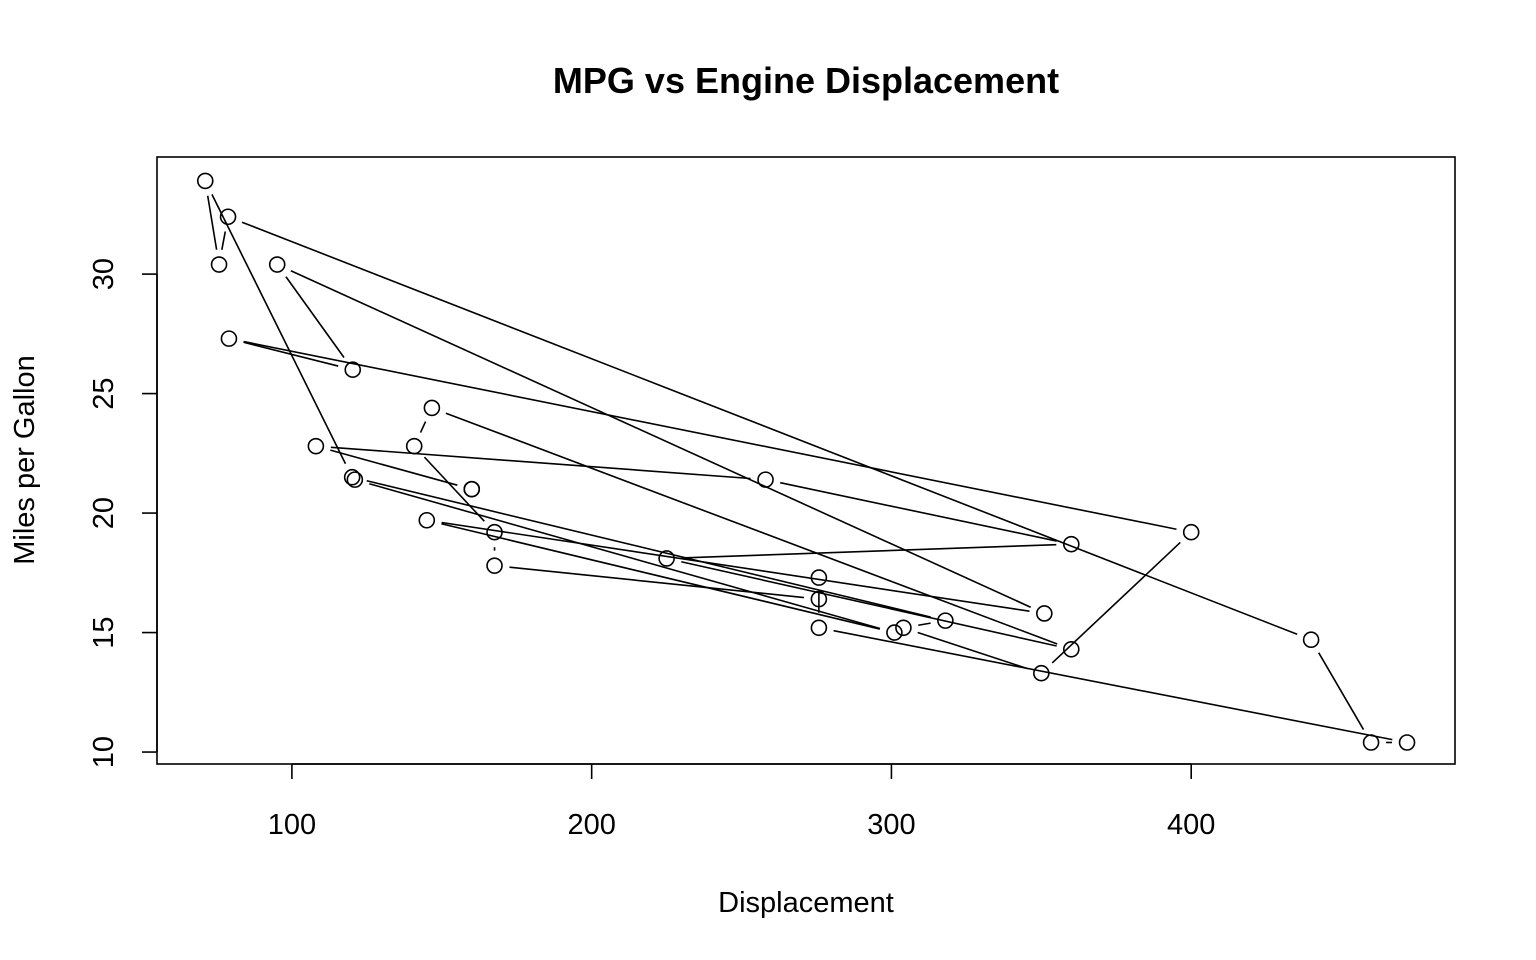 The height and width of the screenshot is (960, 1536). Describe the element at coordinates (741, 802) in the screenshot. I see `x-axis: 100 200 300 400` at that location.